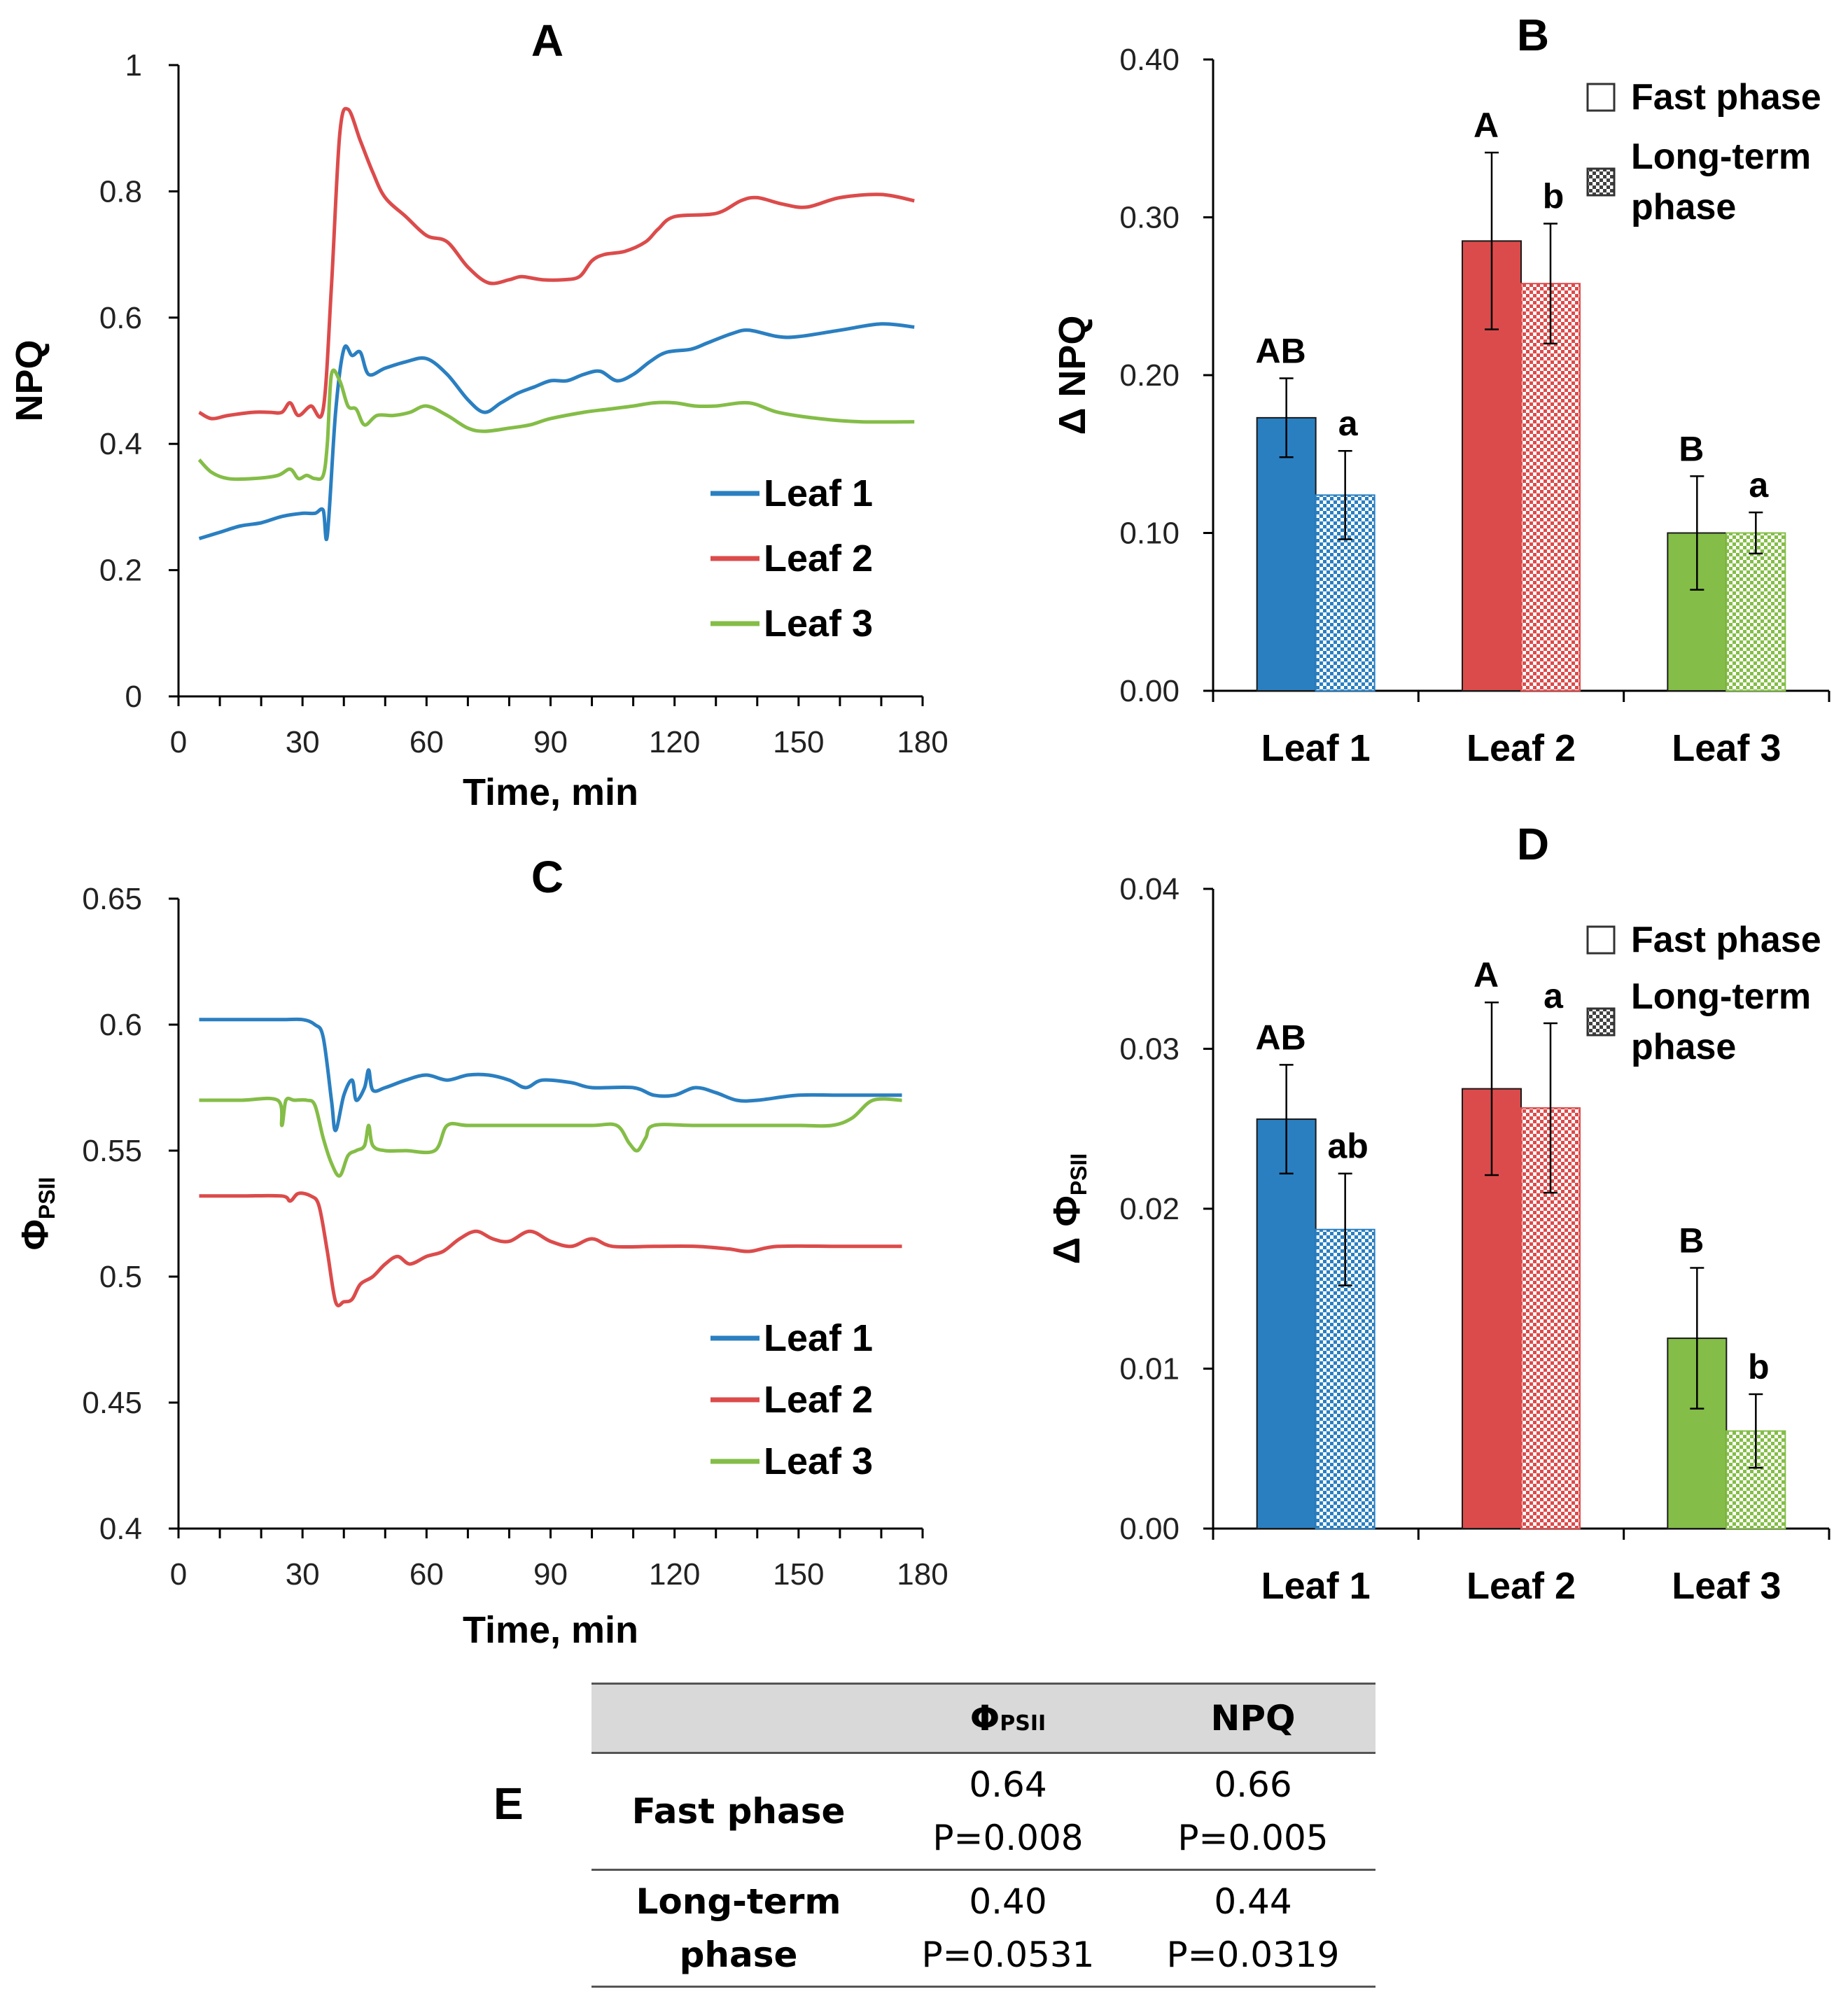 The image size is (1848, 2001). I want to click on cell-p-value: P=0.005, so click(1253, 1838).